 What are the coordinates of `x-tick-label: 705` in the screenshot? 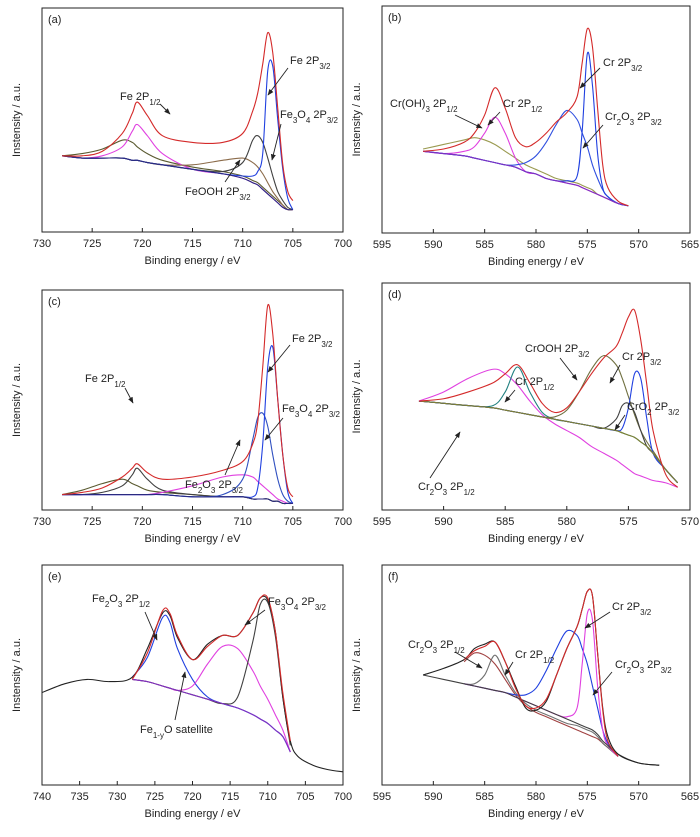 It's located at (293, 244).